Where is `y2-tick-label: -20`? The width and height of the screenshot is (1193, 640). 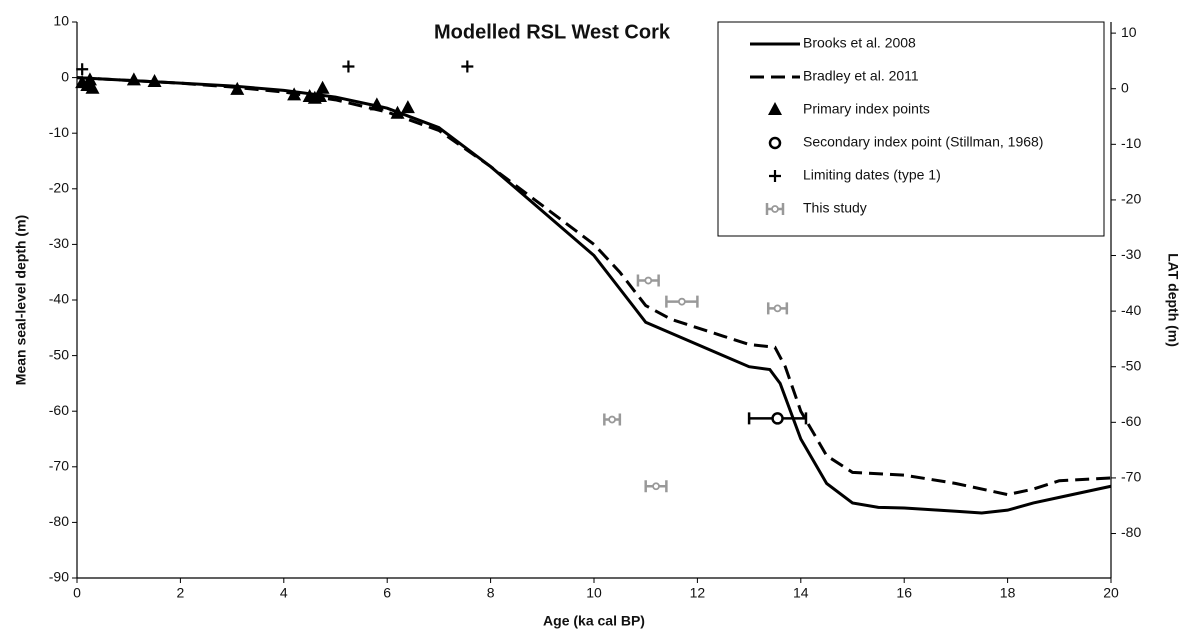
y2-tick-label: -20 is located at coordinates (1131, 199).